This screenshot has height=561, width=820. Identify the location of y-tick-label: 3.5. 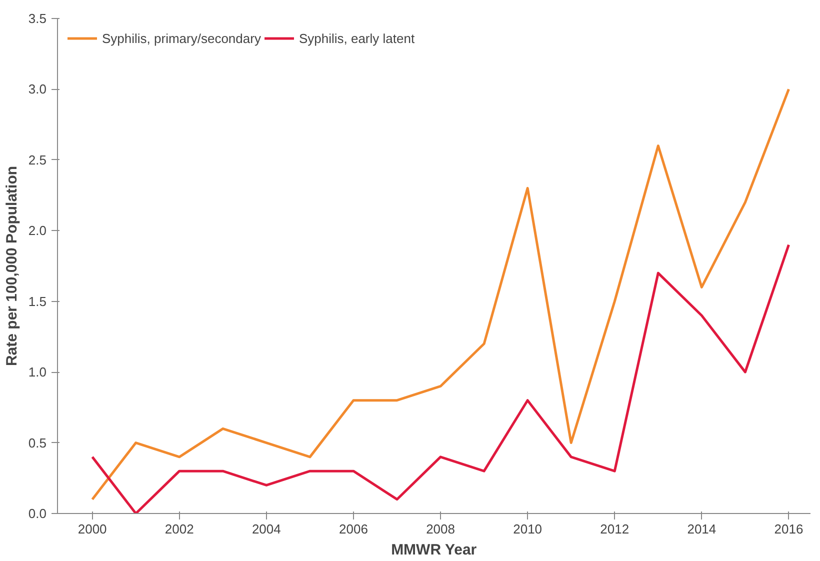
(37, 18).